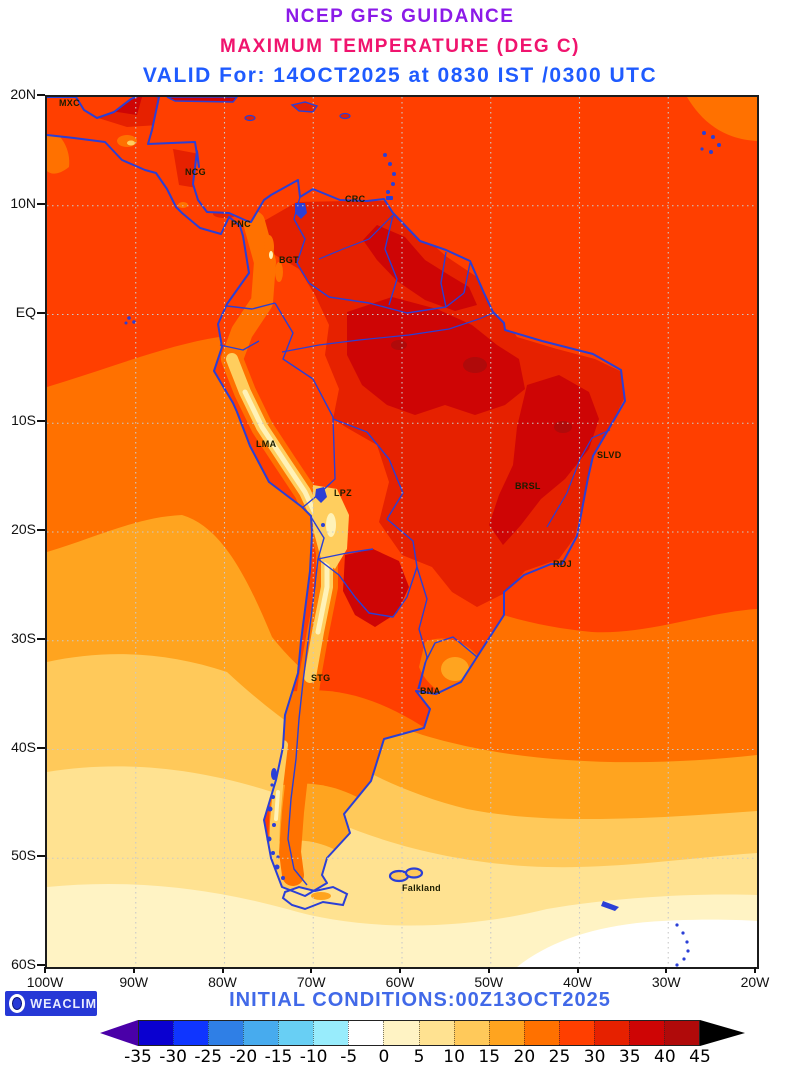  What do you see at coordinates (23, 855) in the screenshot?
I see `y-axis-label: 50S` at bounding box center [23, 855].